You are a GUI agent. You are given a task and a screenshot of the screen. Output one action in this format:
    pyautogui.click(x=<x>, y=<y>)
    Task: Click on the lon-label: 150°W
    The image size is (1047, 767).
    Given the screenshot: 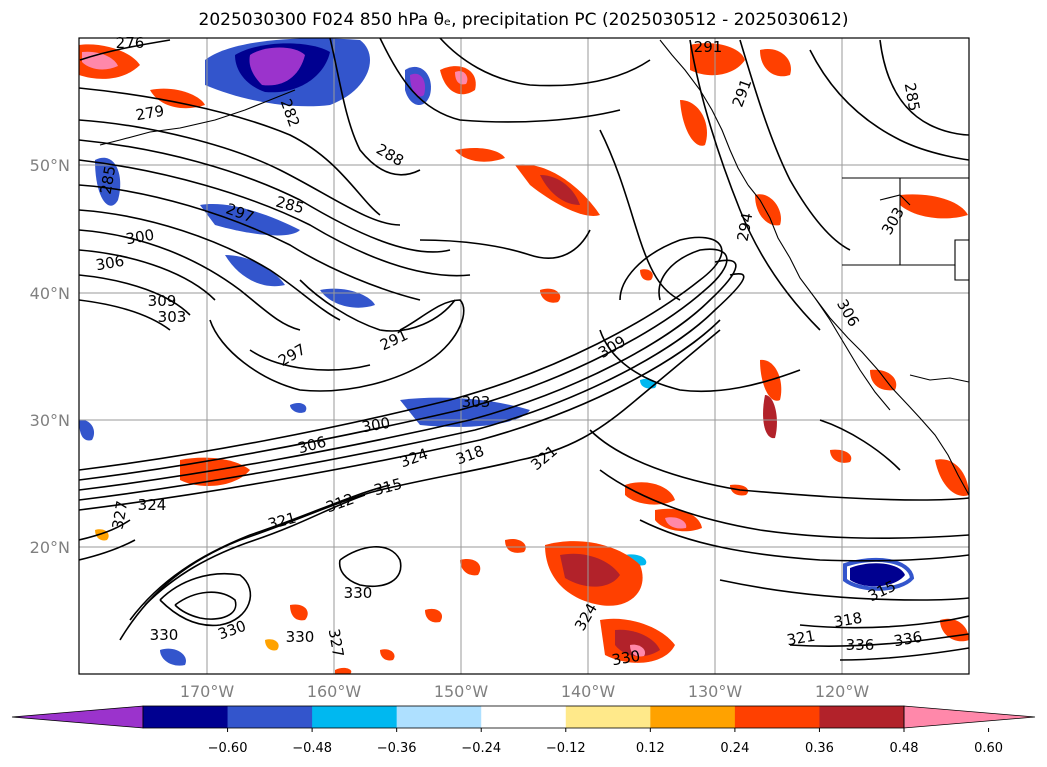 What is the action you would take?
    pyautogui.click(x=461, y=691)
    